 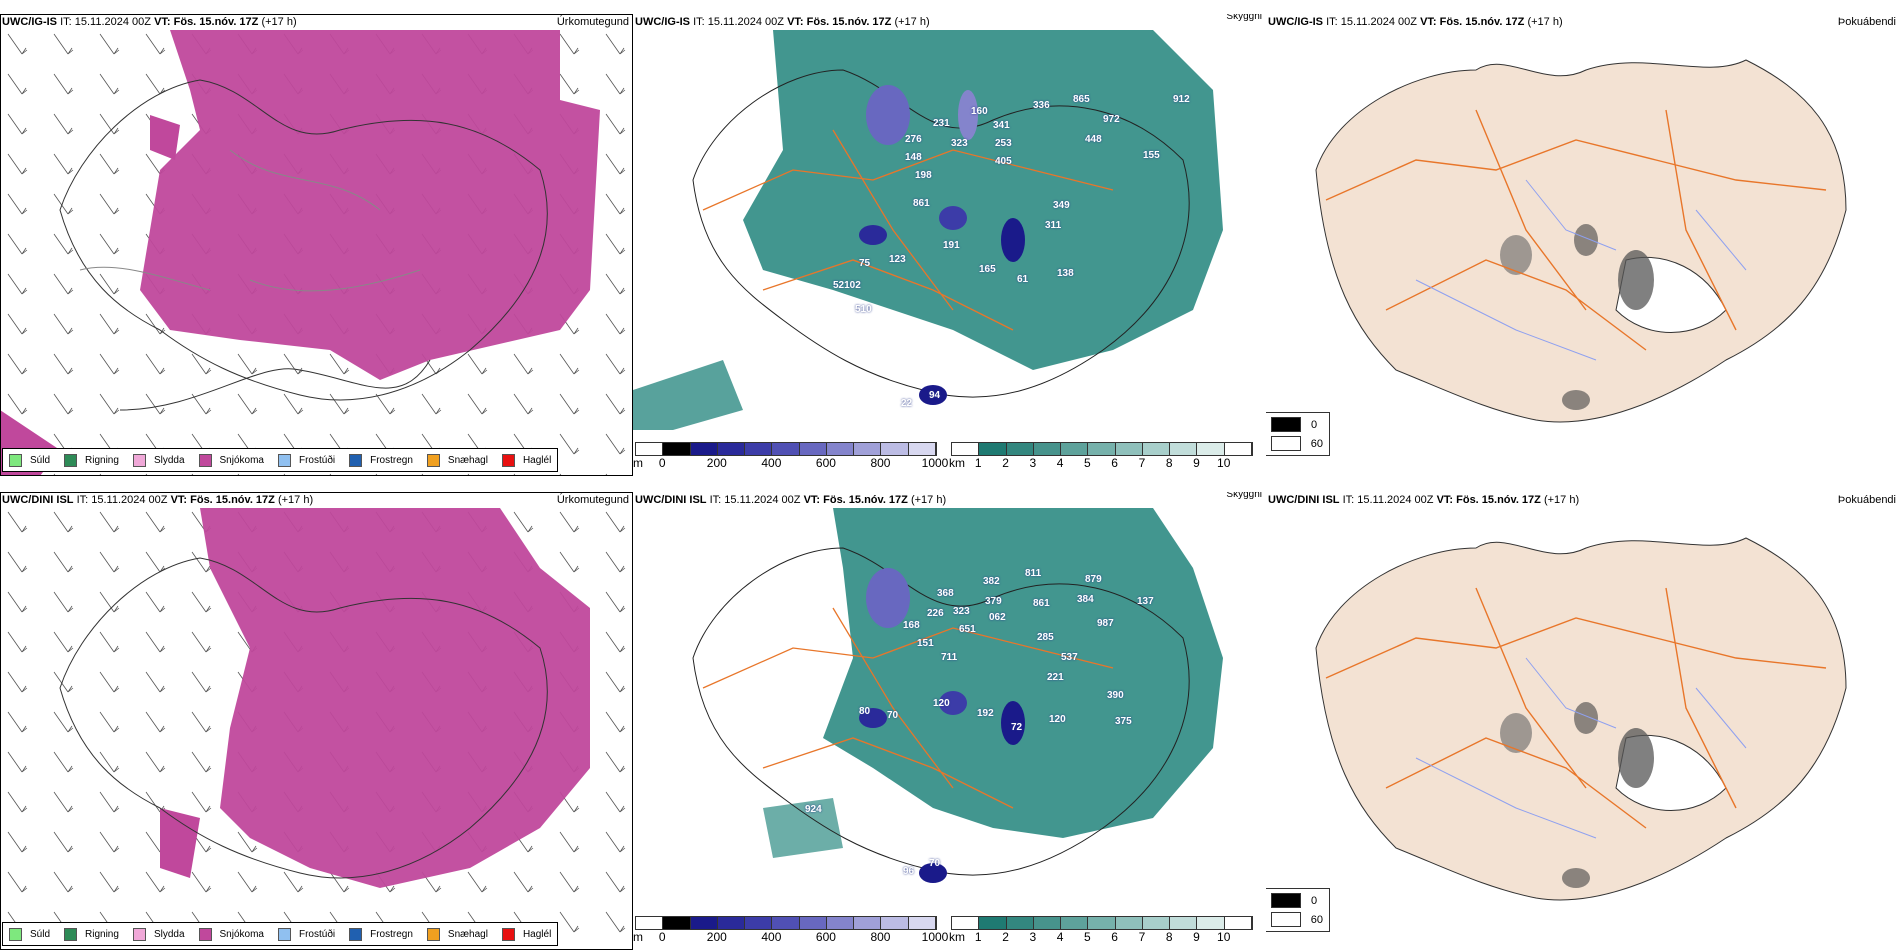 I want to click on colorbar-tick-label: 0, so click(x=662, y=937).